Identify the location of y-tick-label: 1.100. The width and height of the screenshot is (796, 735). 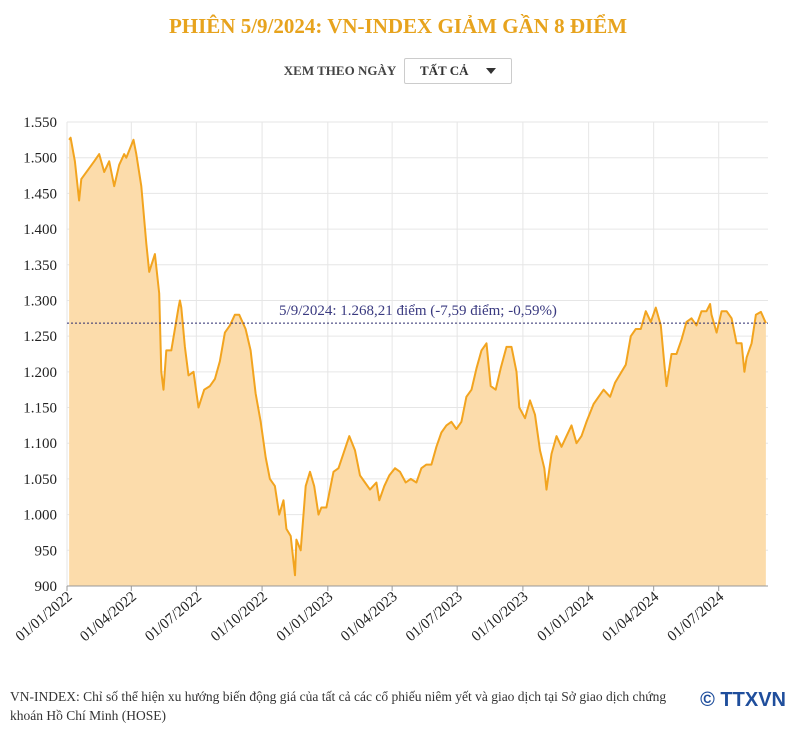
(40, 444).